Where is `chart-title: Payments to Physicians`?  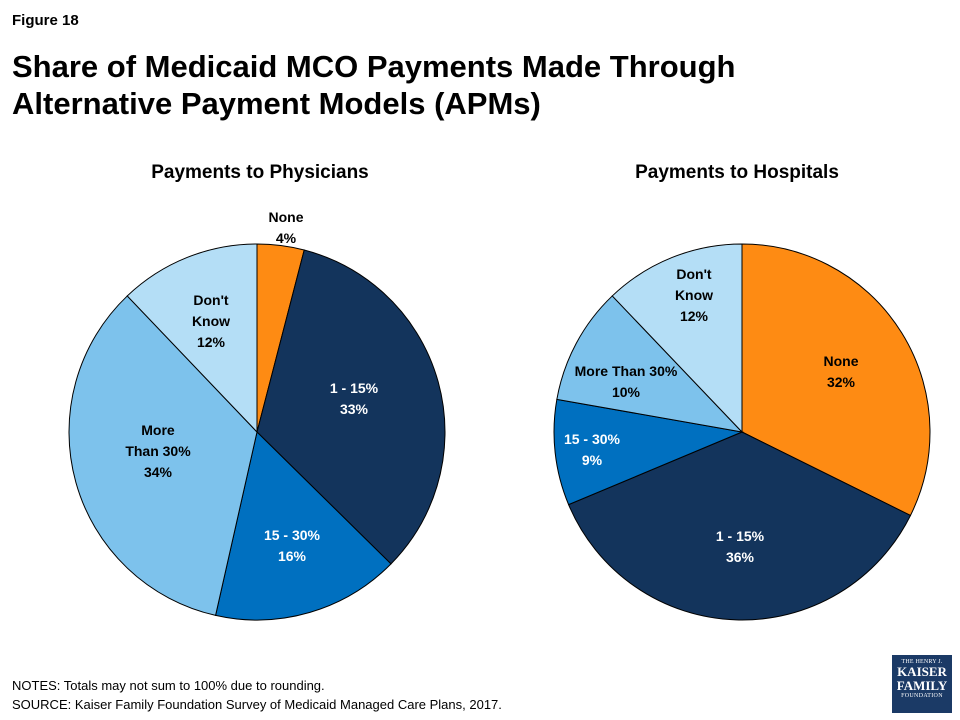
chart-title: Payments to Physicians is located at coordinates (260, 172).